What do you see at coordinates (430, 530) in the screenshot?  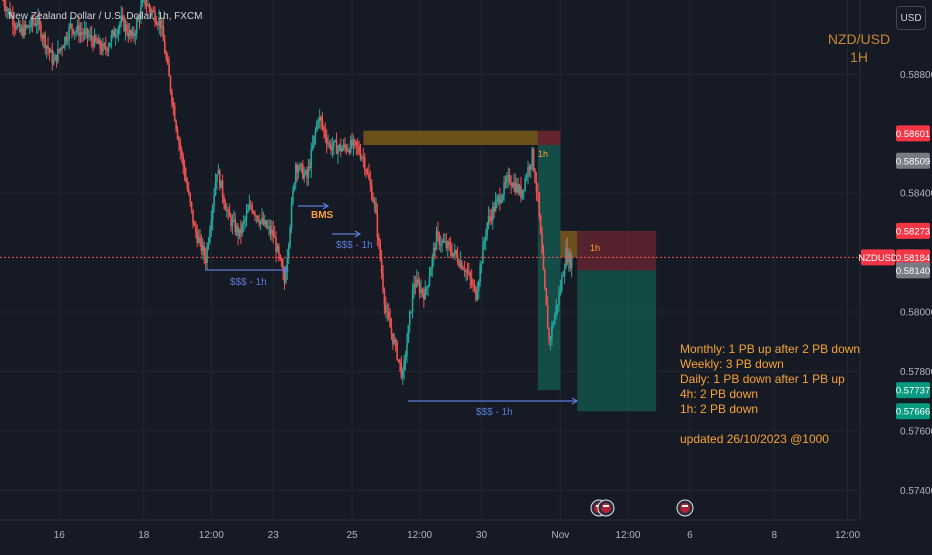 I see `time-axis: 16 18 12:00 23 25 12:00 30 Nov 12:00 6 8 12:00` at bounding box center [430, 530].